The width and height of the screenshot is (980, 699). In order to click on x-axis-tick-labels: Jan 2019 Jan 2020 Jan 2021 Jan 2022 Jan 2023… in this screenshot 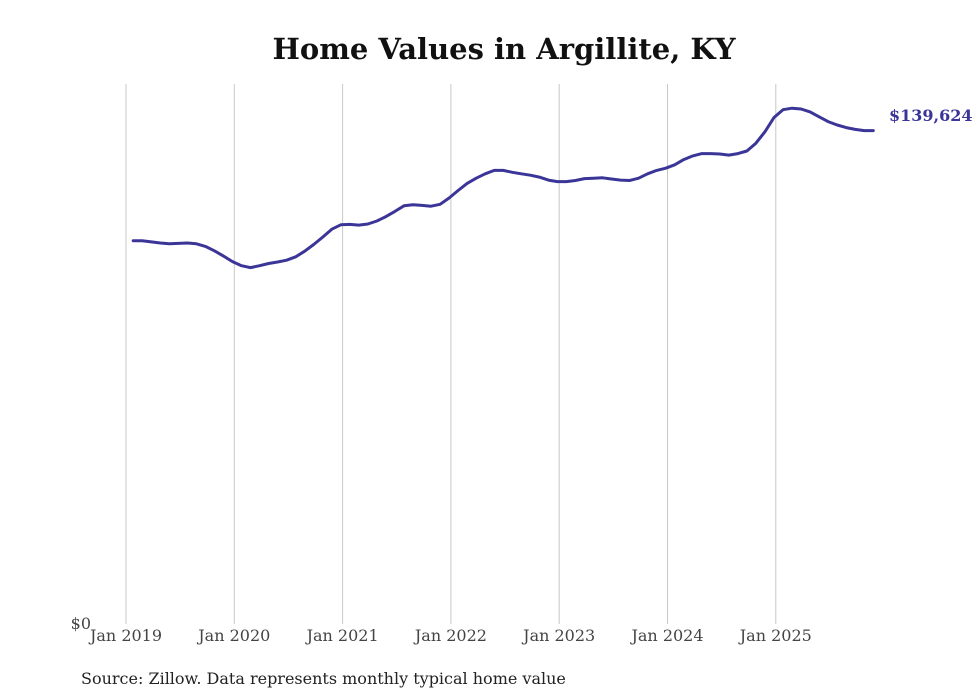, I will do `click(450, 635)`.